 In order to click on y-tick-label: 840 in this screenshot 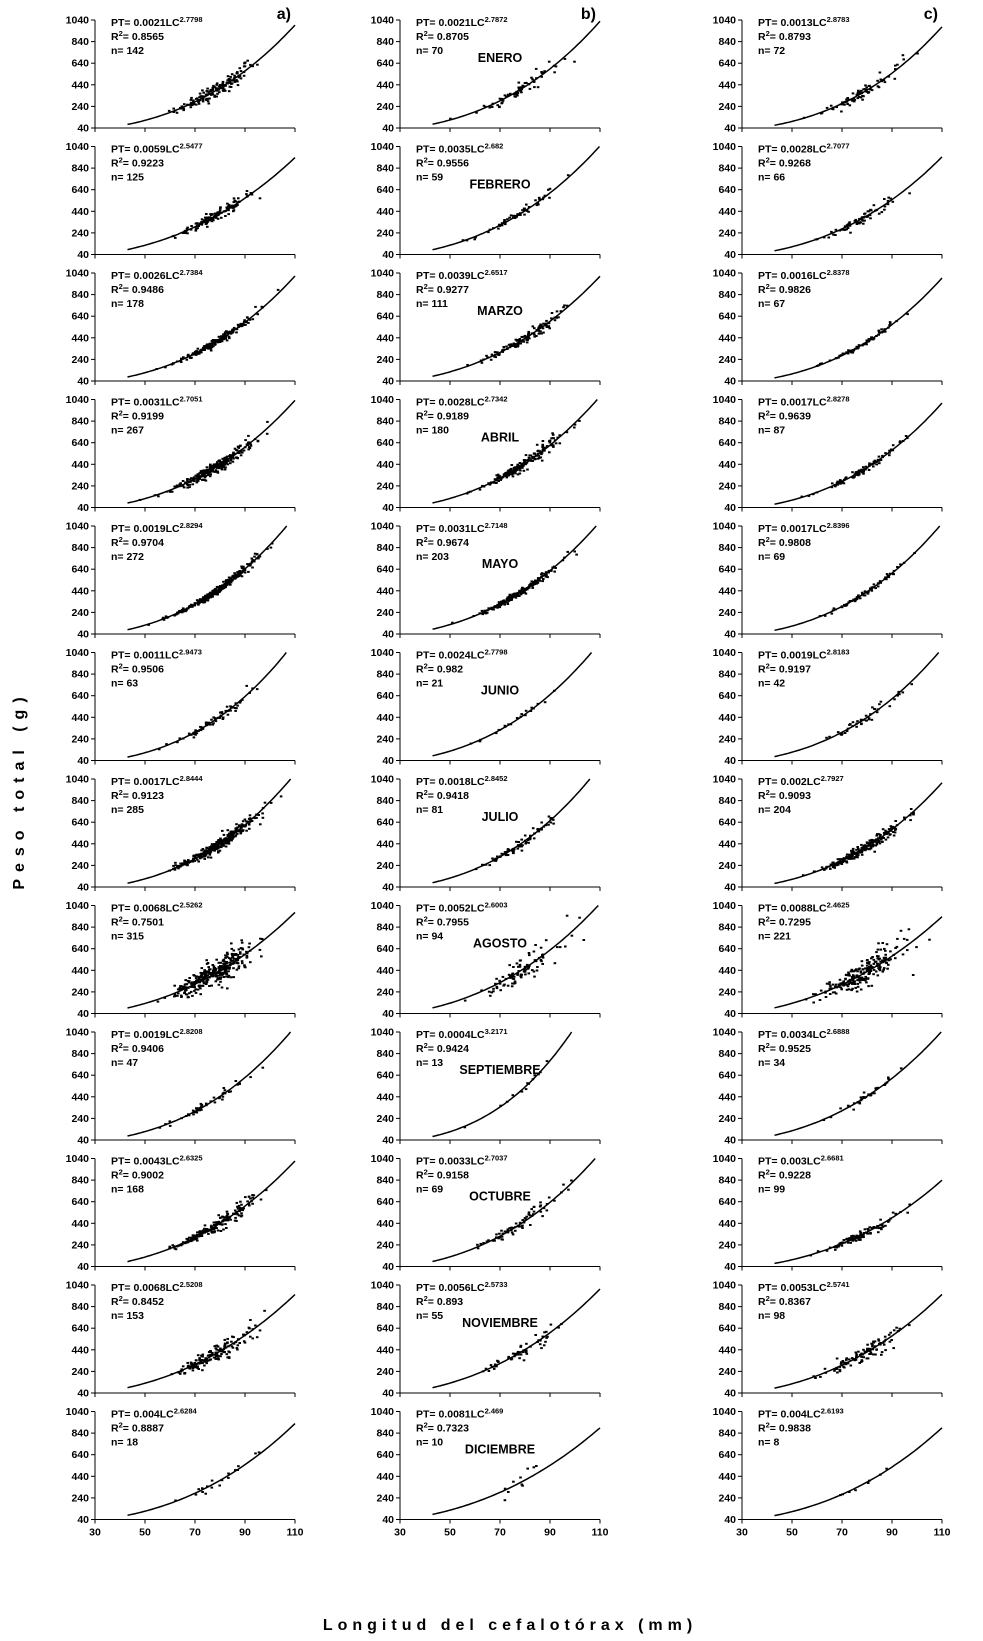, I will do `click(80, 675)`.